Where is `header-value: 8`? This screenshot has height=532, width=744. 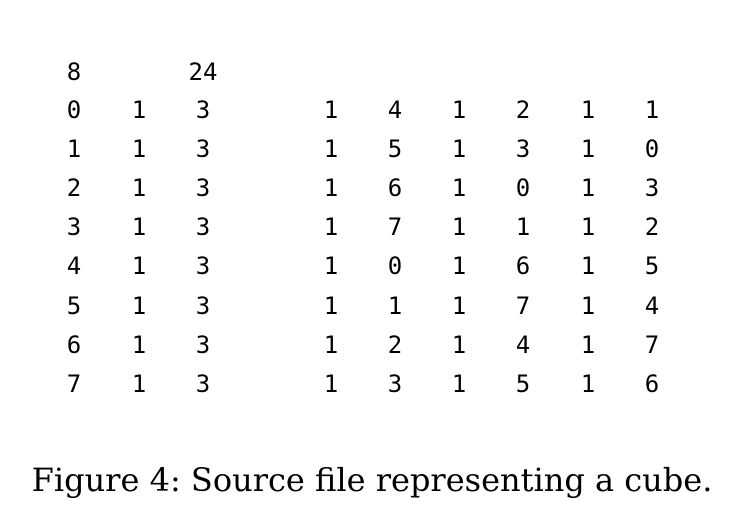
header-value: 8 is located at coordinates (74, 72).